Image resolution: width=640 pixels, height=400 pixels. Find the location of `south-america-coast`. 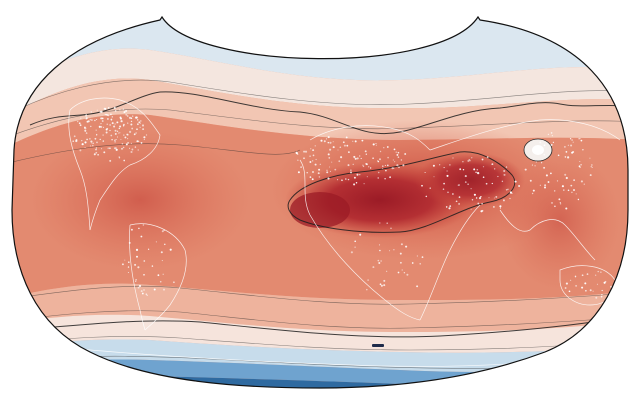

south-america-coast is located at coordinates (158, 277).